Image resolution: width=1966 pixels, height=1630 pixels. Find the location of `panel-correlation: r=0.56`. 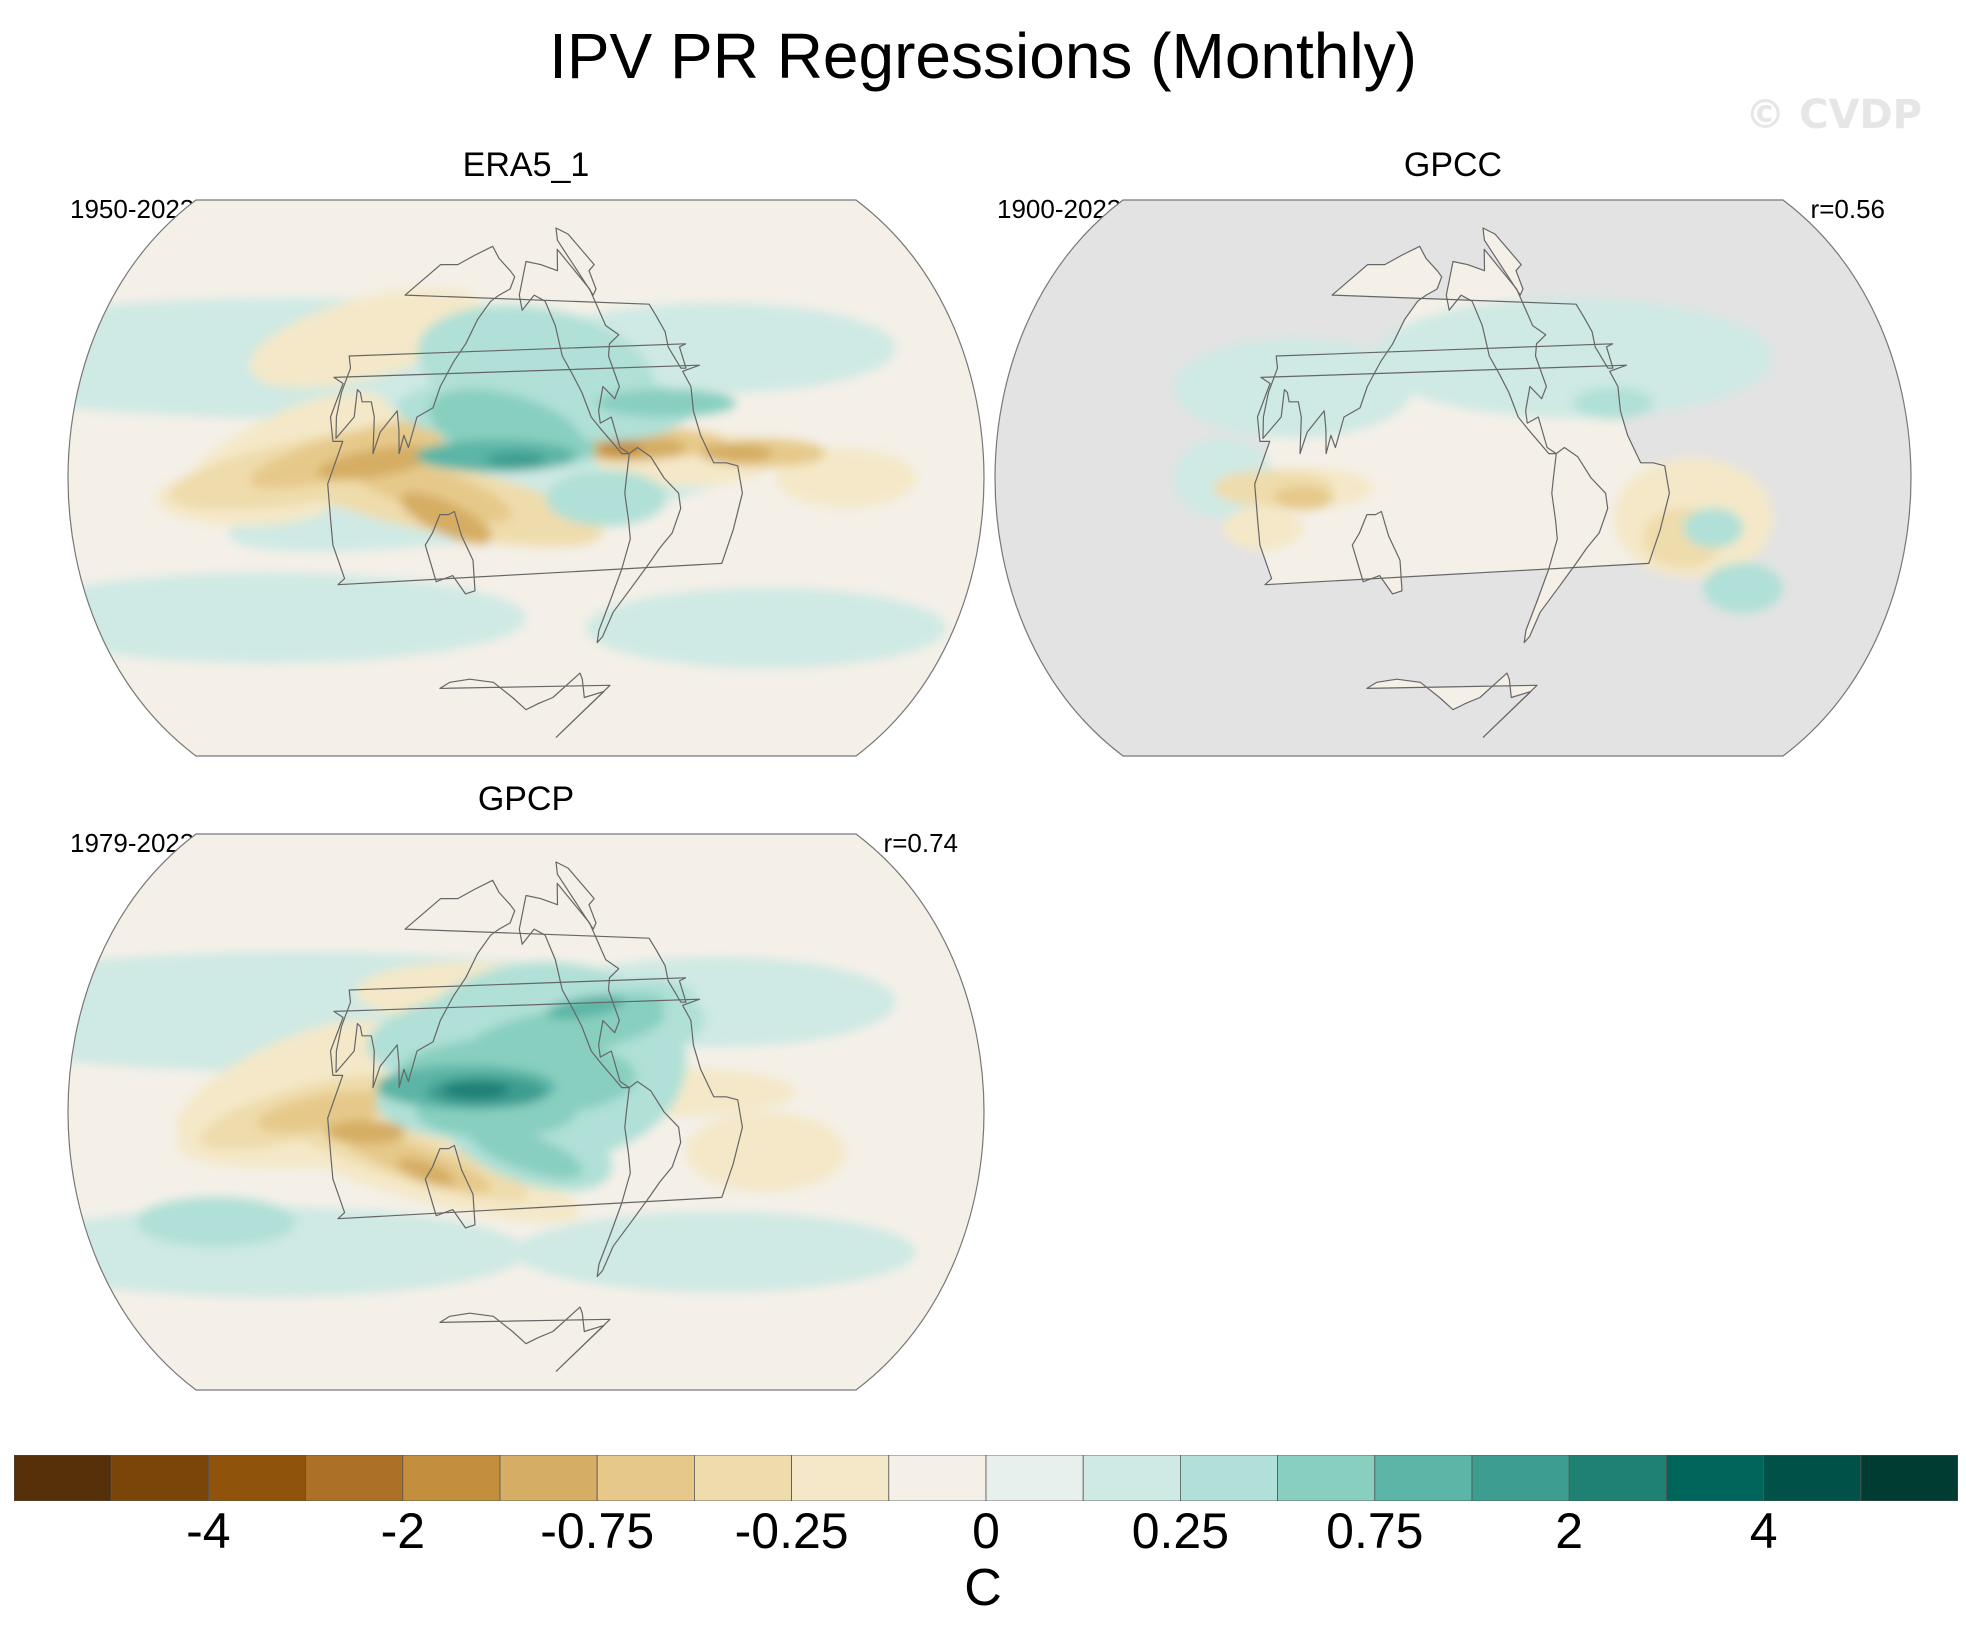

panel-correlation: r=0.56 is located at coordinates (1847, 209).